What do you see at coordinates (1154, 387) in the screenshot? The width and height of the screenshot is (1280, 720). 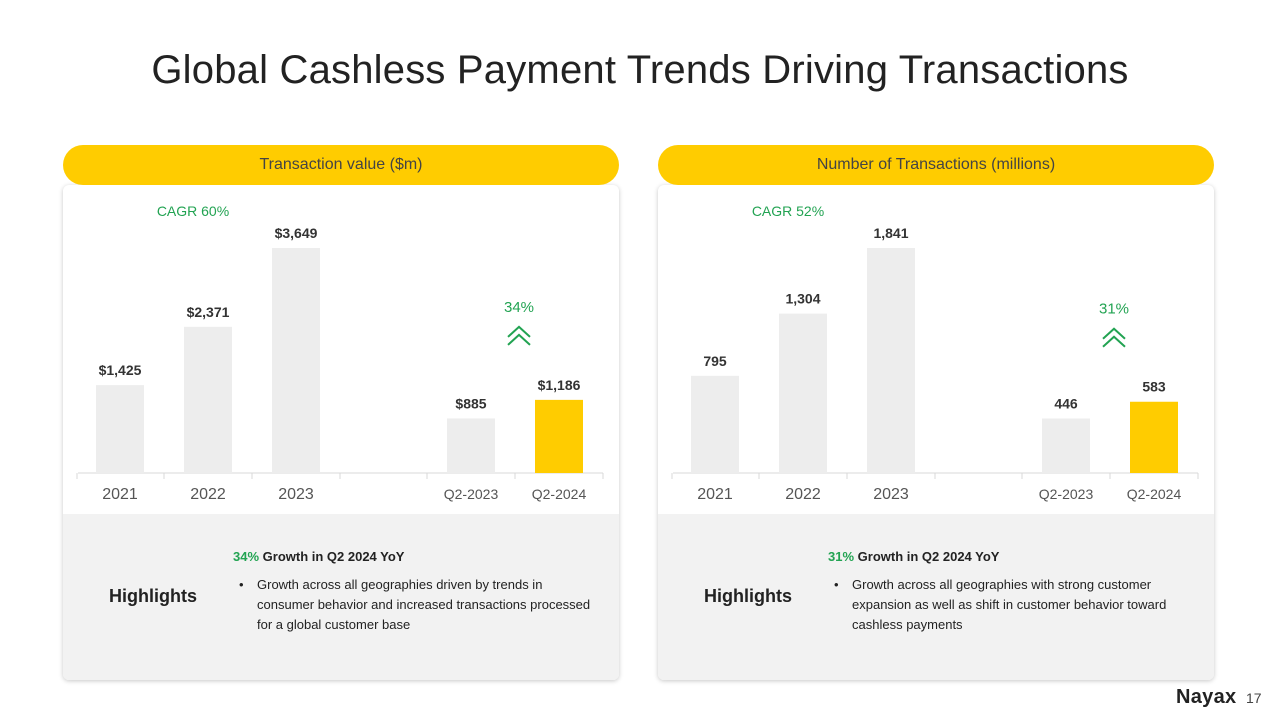 I see `data-label: 583` at bounding box center [1154, 387].